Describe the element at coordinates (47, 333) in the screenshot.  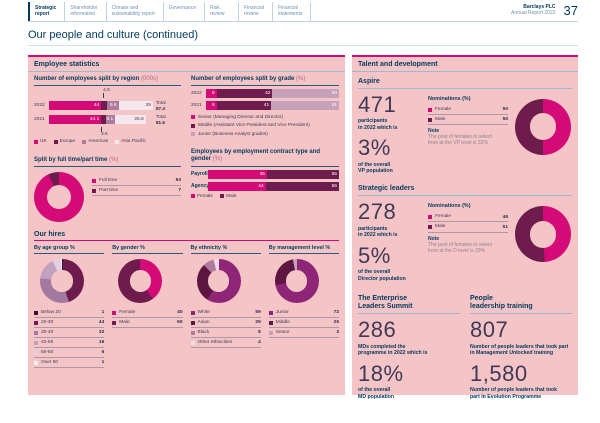
I see `legend-label: 30-40` at that location.